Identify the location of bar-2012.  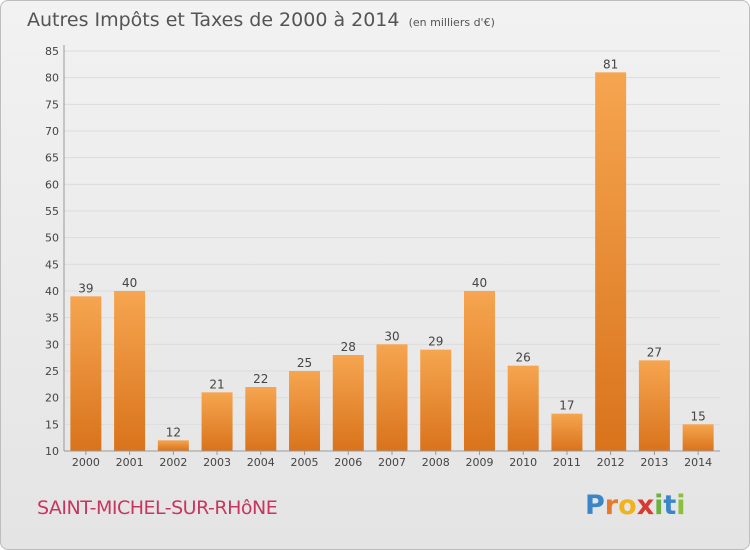
(611, 261).